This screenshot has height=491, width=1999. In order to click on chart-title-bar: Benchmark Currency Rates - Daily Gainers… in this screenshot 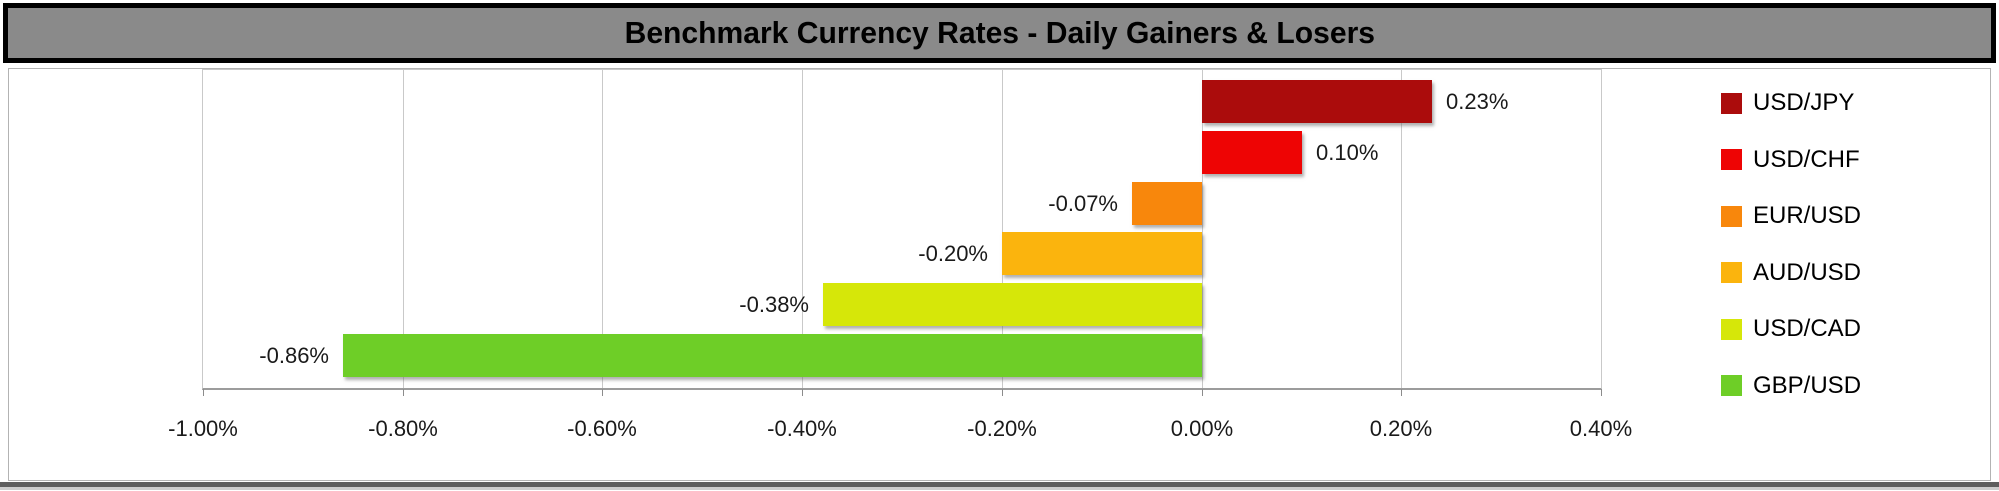, I will do `click(999, 33)`.